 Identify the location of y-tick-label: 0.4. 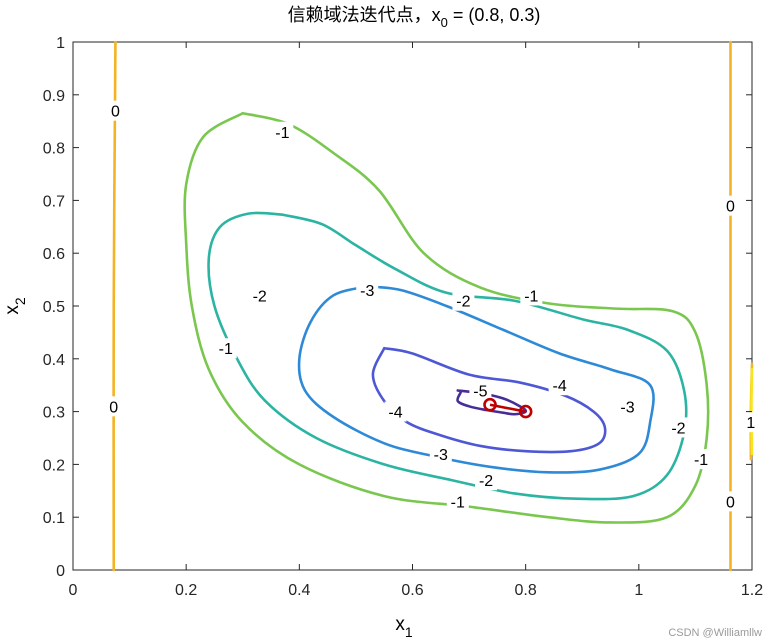
(54, 360).